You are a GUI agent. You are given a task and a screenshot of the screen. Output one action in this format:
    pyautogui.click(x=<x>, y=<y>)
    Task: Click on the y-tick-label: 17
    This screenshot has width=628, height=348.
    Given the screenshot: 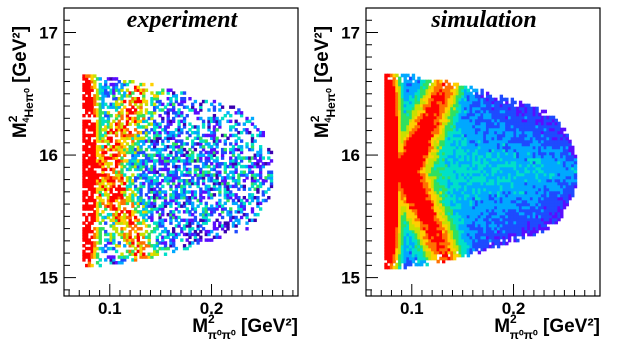 What is the action you would take?
    pyautogui.click(x=48, y=33)
    